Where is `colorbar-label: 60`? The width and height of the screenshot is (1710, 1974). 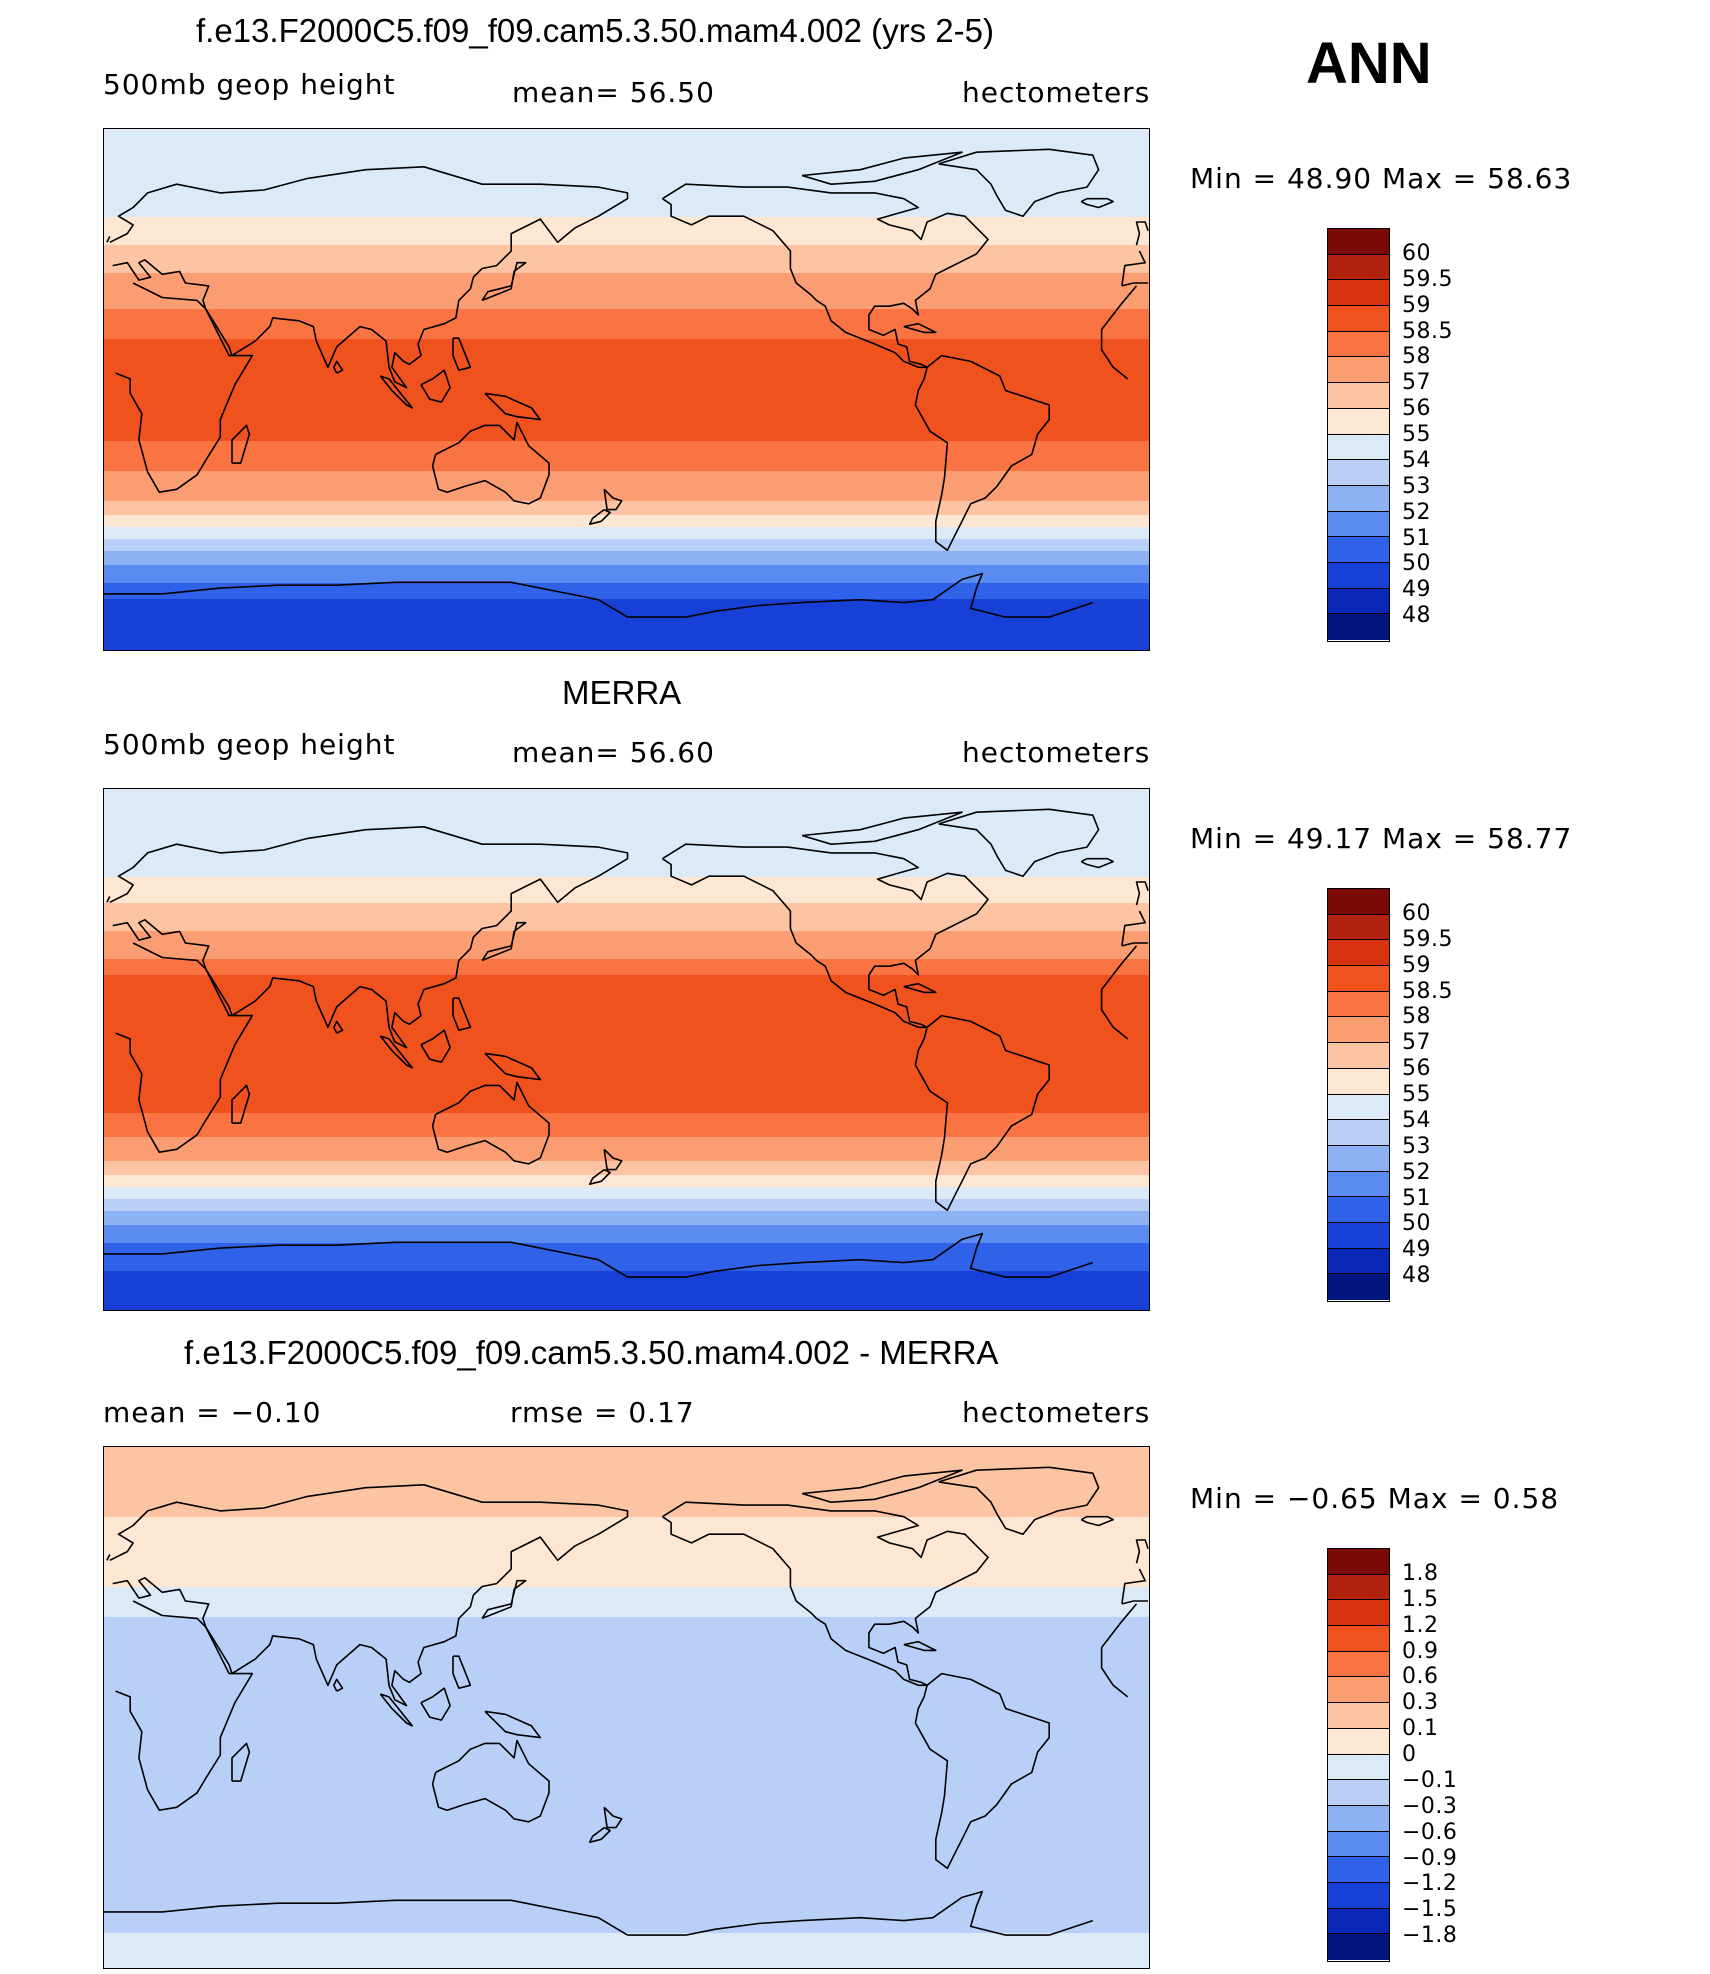 colorbar-label: 60 is located at coordinates (1416, 253).